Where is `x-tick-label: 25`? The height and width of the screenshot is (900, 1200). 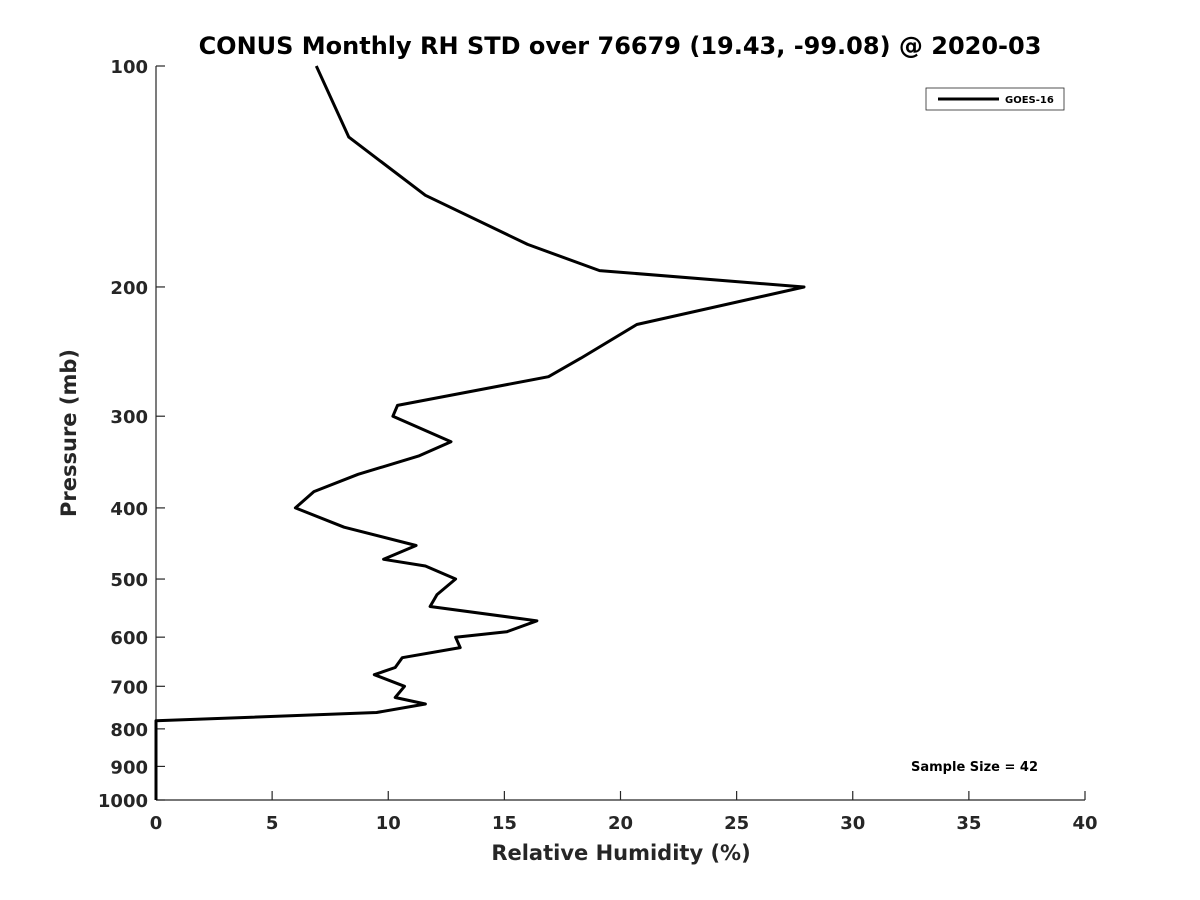 x-tick-label: 25 is located at coordinates (736, 823).